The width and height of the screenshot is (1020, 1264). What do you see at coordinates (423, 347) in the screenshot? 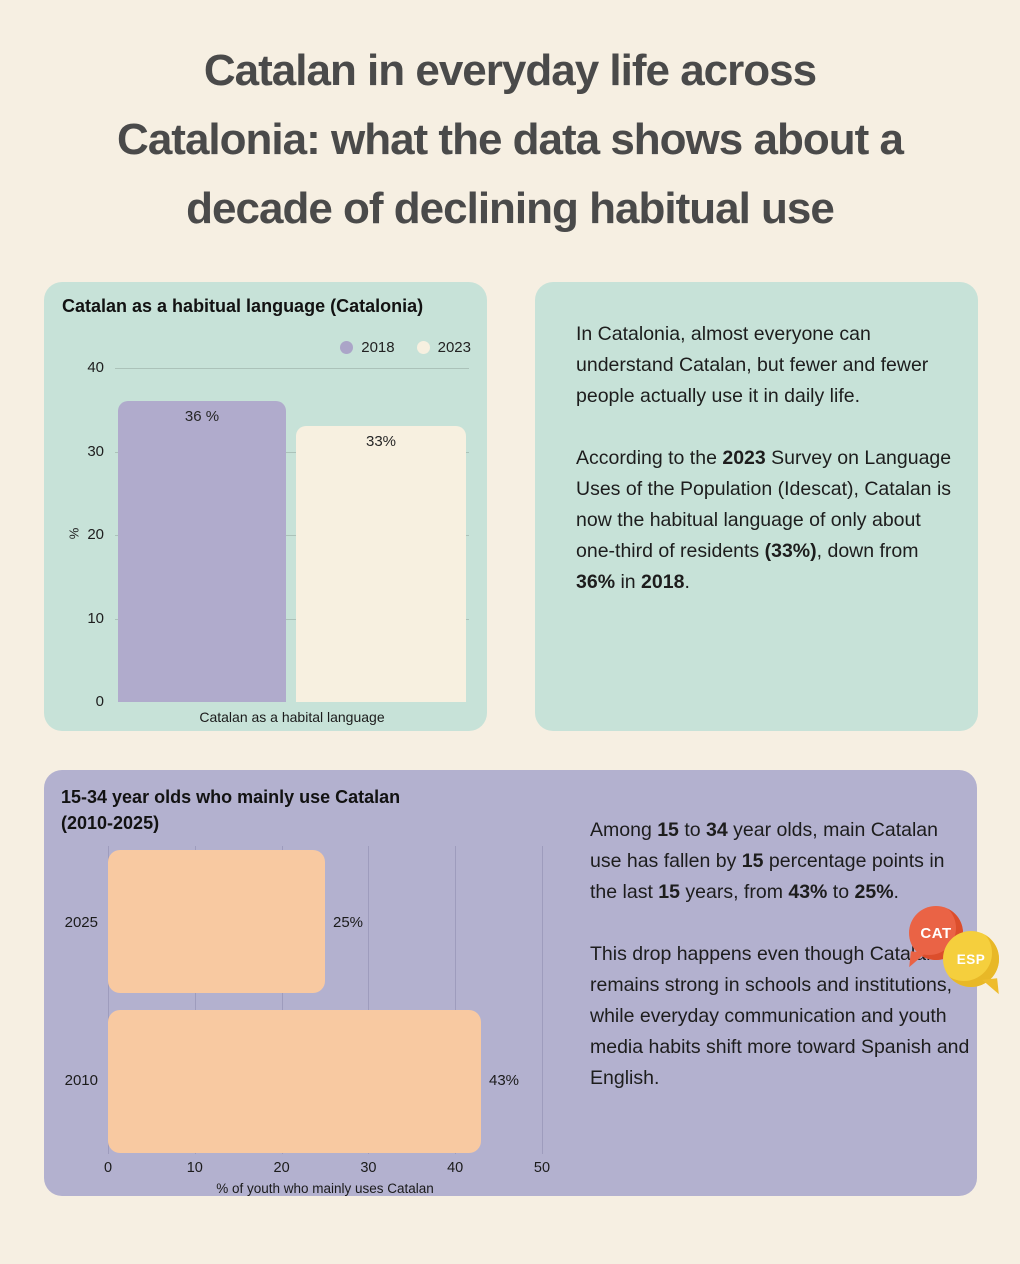
I see `legend-dot-2023-icon` at bounding box center [423, 347].